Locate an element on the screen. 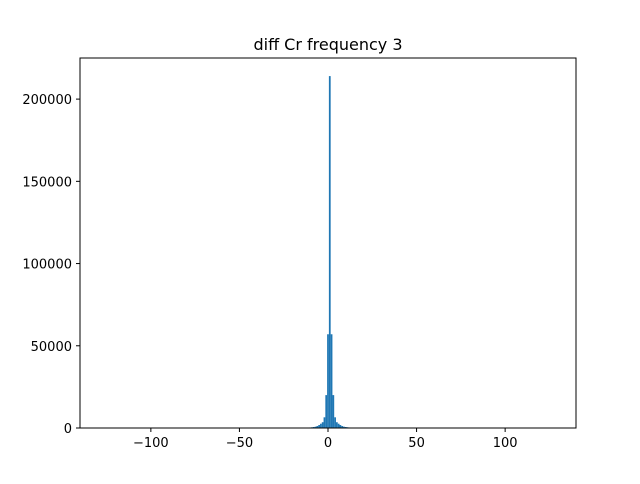 The height and width of the screenshot is (484, 640). x-tick-label-0: −100 is located at coordinates (151, 443).